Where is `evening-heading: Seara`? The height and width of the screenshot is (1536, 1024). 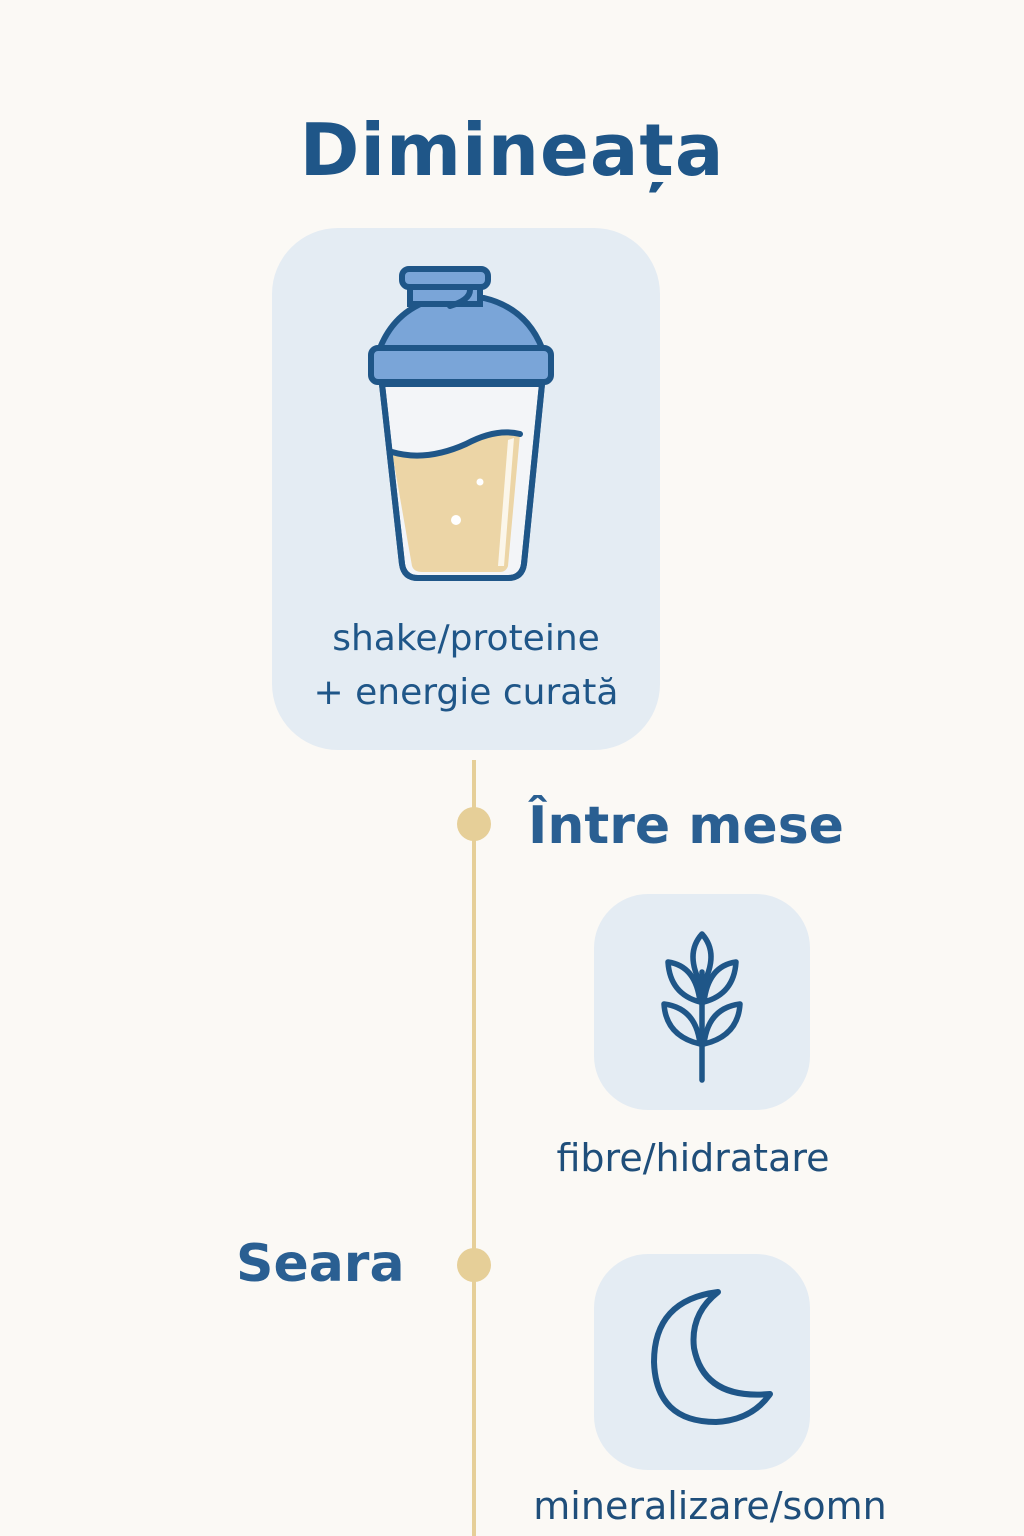
evening-heading: Seara is located at coordinates (320, 1264).